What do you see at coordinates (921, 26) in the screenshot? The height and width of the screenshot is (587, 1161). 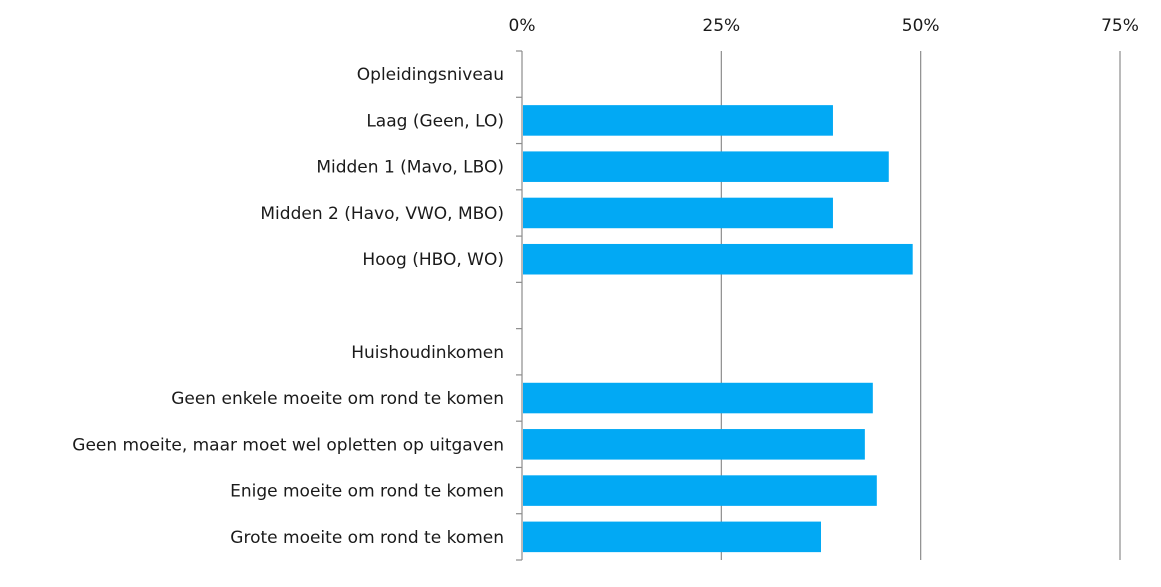 I see `x-tick-label: 50%` at bounding box center [921, 26].